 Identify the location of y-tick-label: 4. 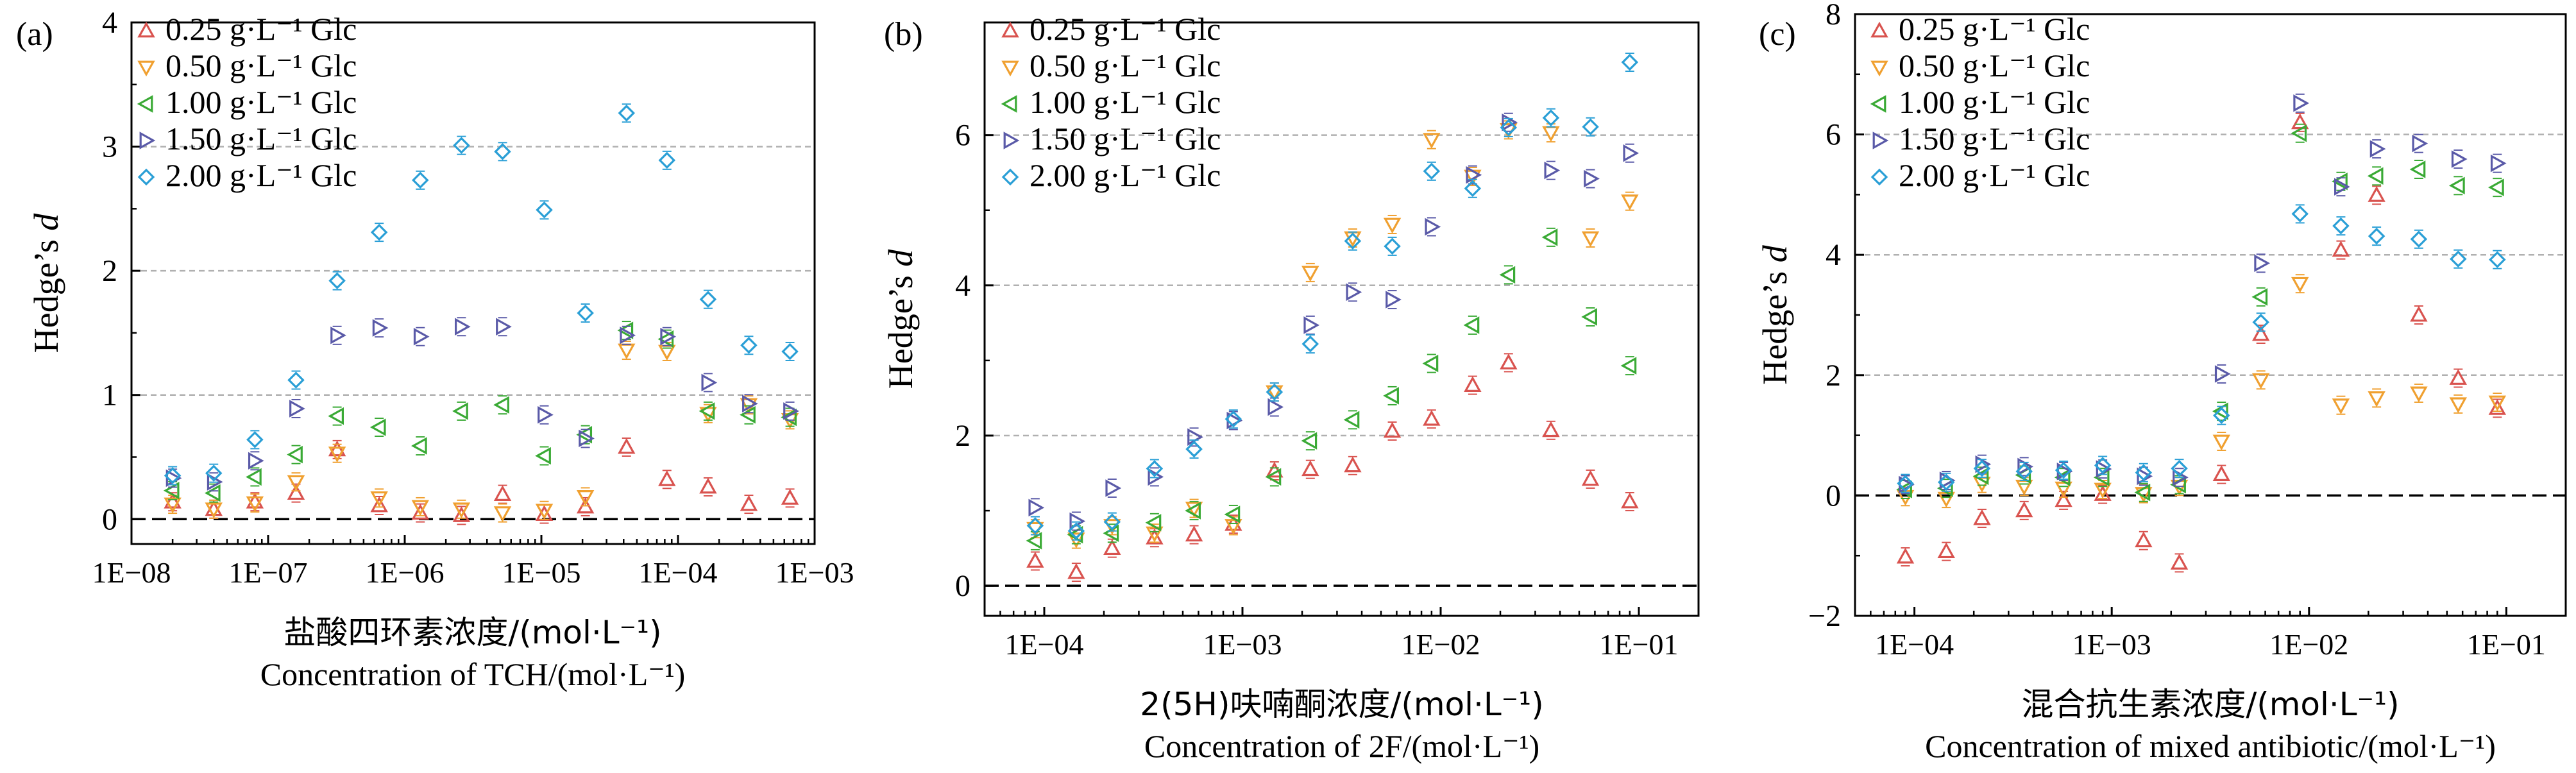
(1833, 255).